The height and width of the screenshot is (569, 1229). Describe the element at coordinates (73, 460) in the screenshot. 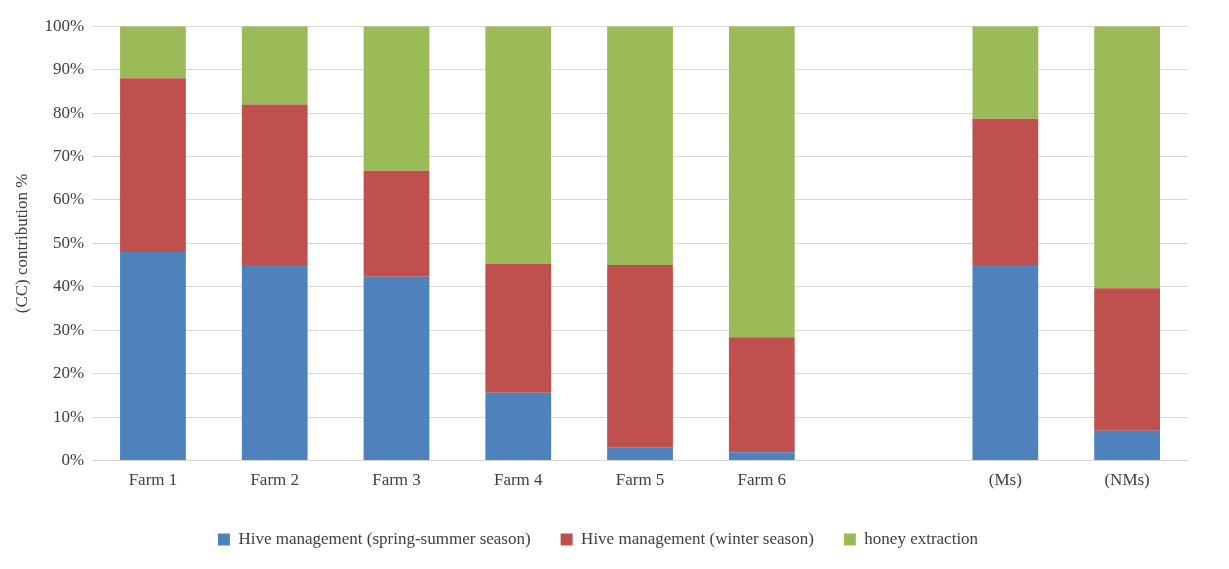

I see `y-tick-label: 0%` at that location.